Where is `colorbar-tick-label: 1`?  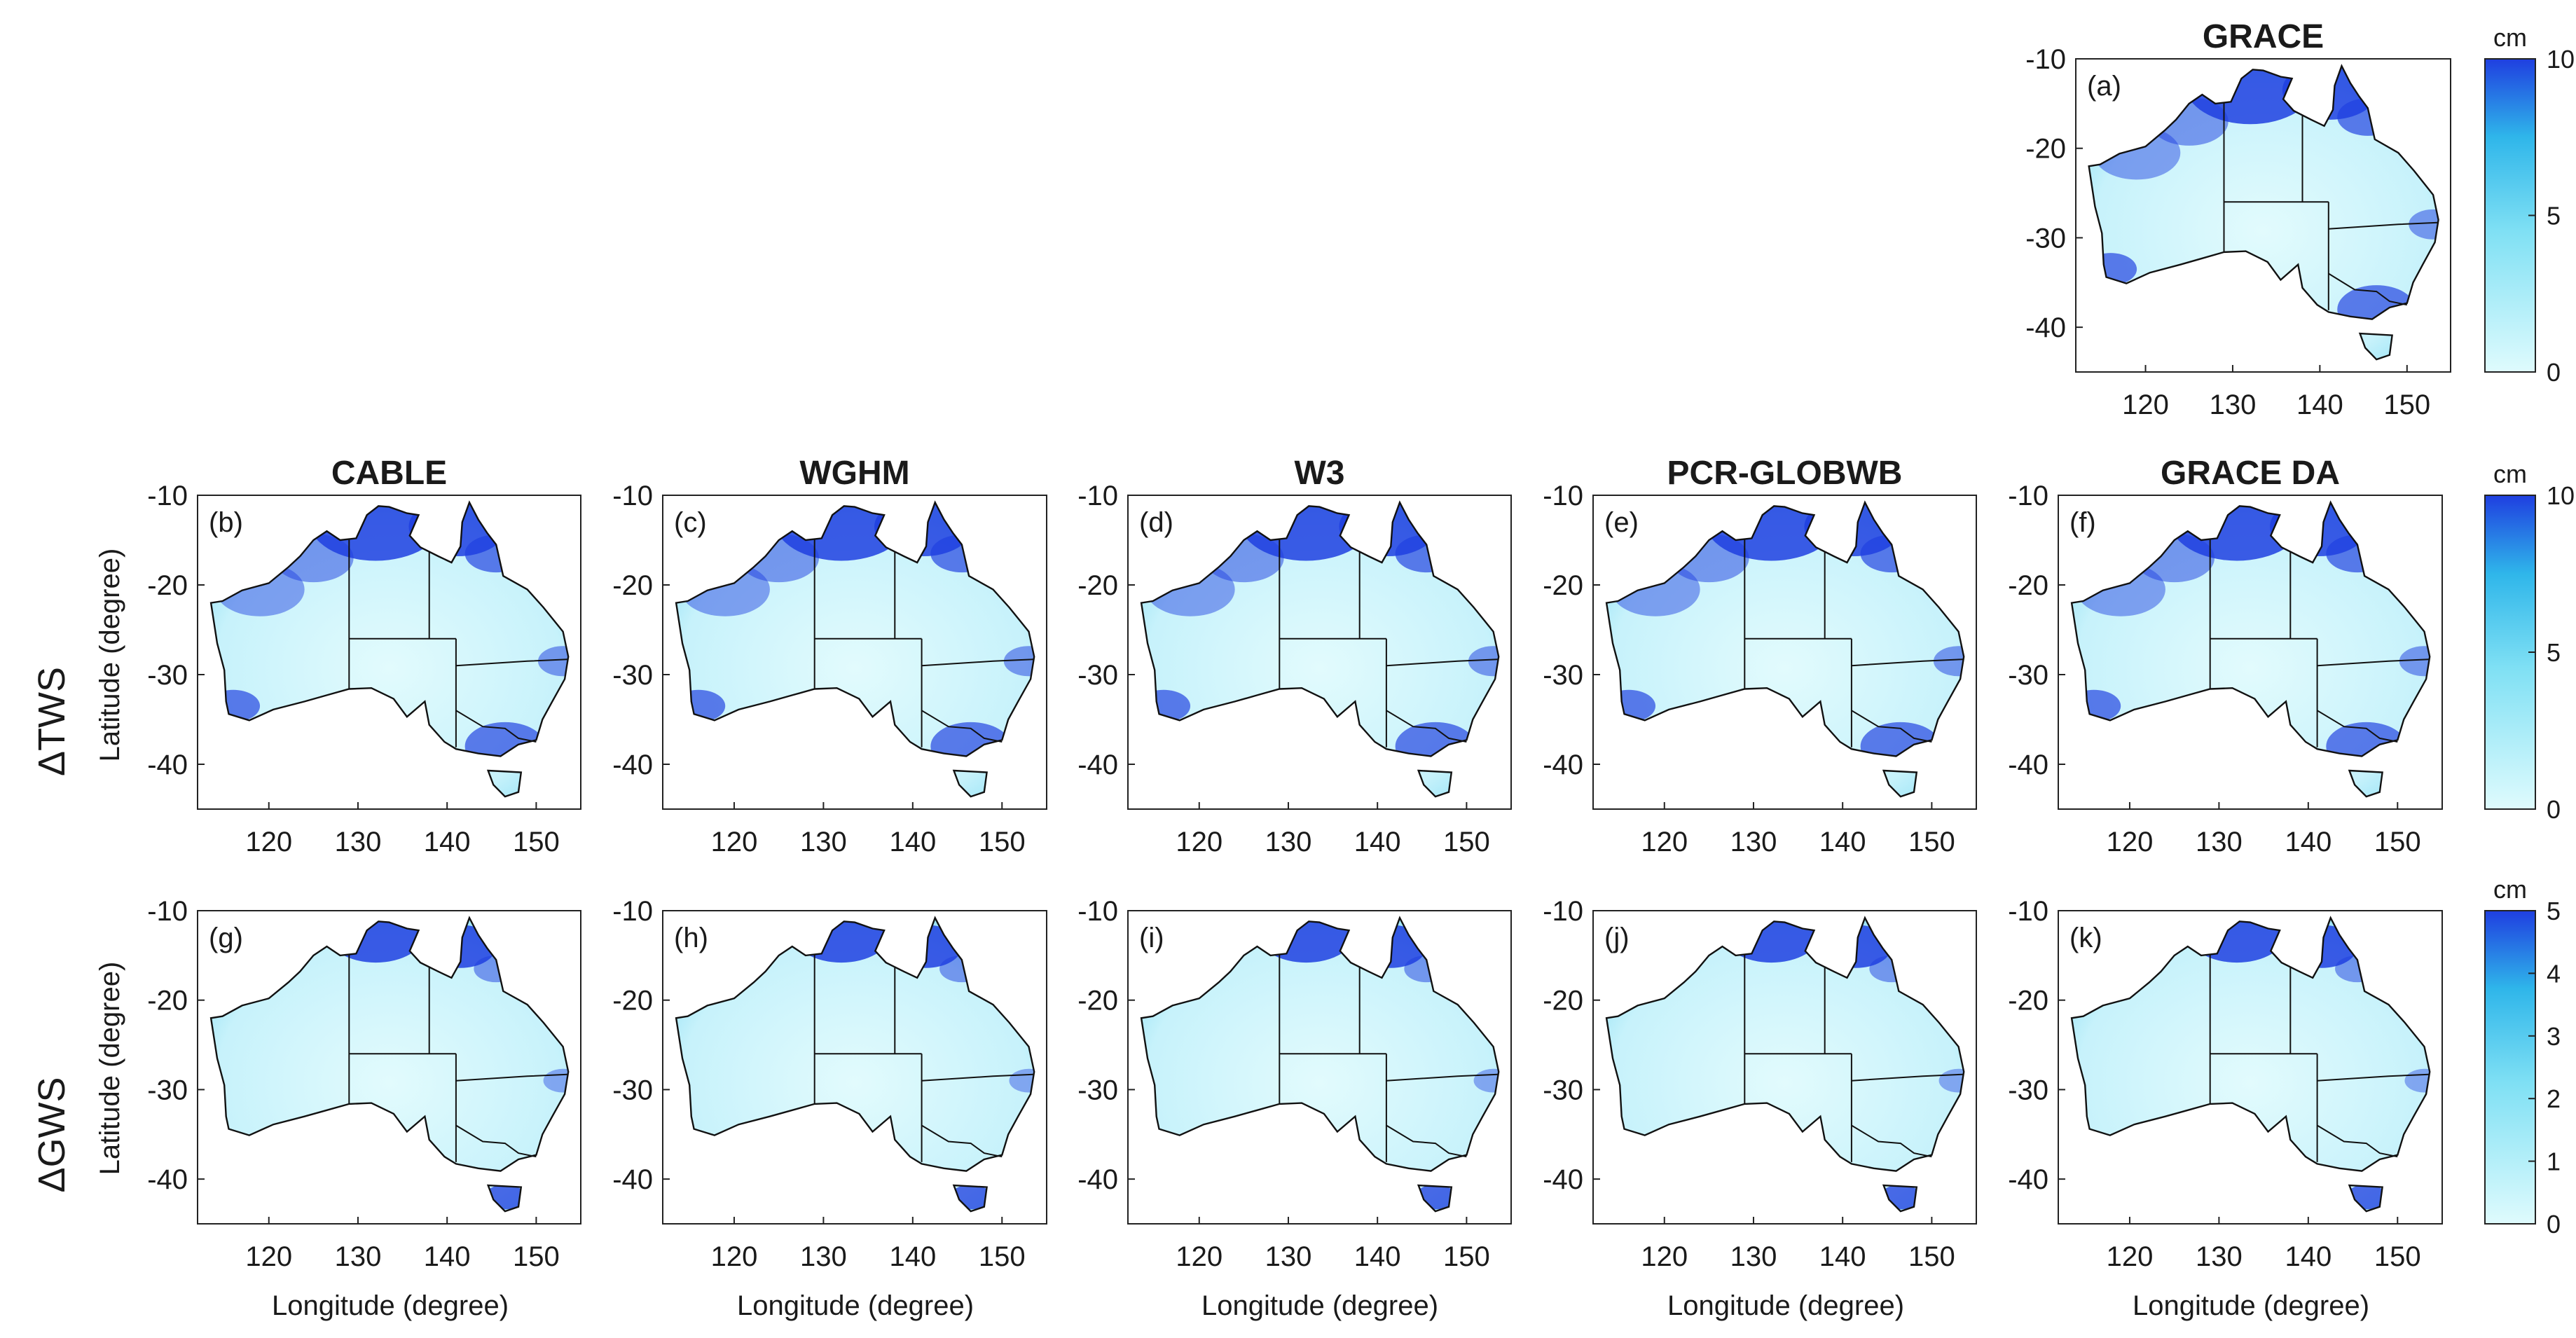 colorbar-tick-label: 1 is located at coordinates (2554, 1161).